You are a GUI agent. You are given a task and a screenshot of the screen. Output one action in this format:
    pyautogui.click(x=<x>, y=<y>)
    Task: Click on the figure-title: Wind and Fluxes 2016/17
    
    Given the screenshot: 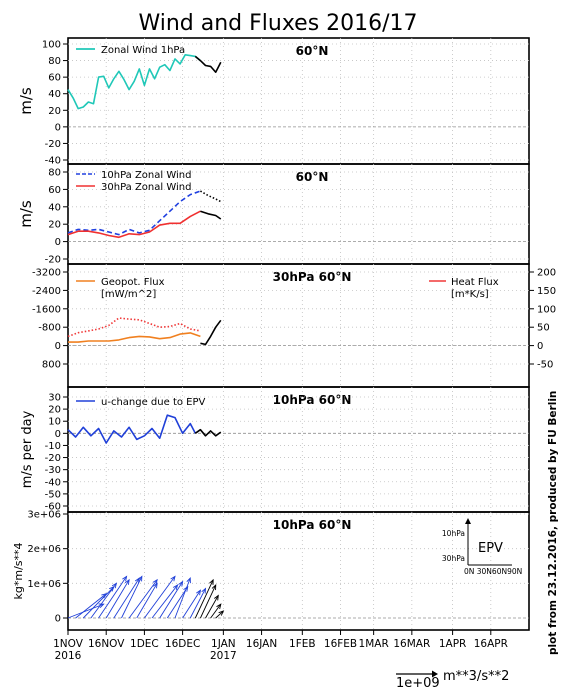 What is the action you would take?
    pyautogui.click(x=277, y=23)
    